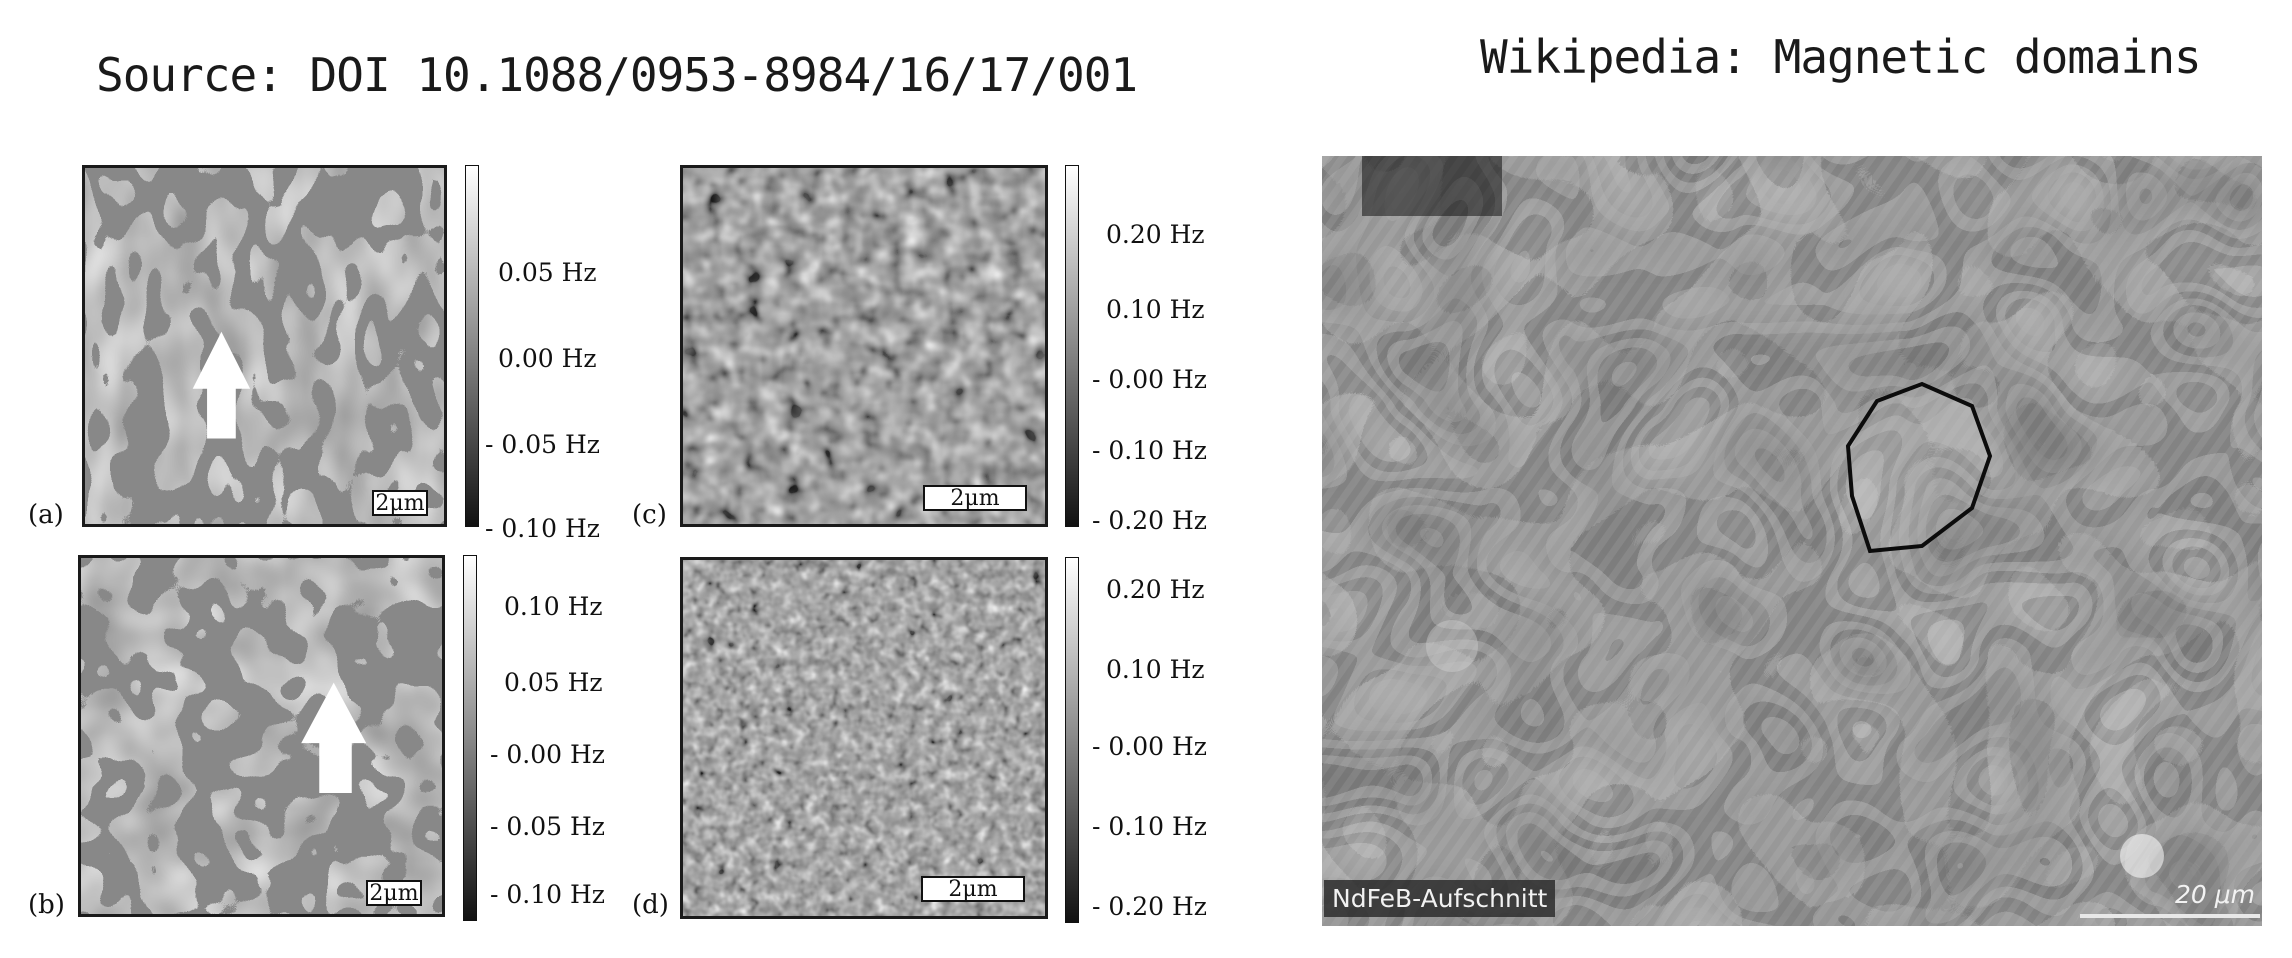 This screenshot has height=958, width=2292. Describe the element at coordinates (2214, 894) in the screenshot. I see `sem-scale-label: 20 μm` at that location.